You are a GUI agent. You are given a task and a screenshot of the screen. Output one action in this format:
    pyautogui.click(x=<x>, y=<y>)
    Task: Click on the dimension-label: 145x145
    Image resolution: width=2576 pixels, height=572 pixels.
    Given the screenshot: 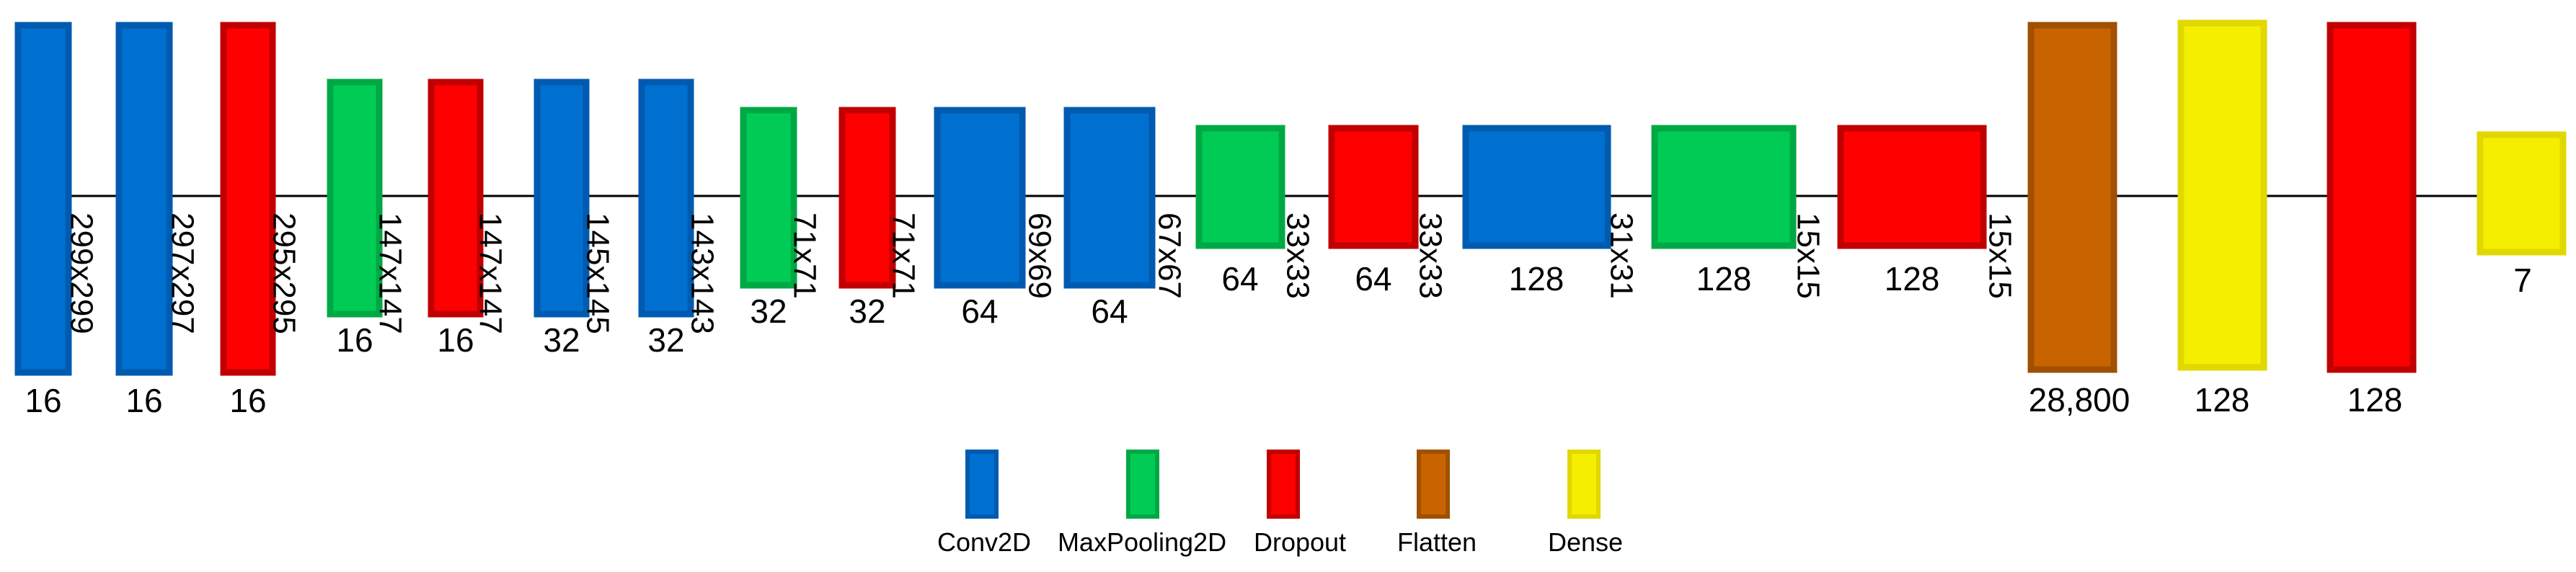 What is the action you would take?
    pyautogui.click(x=598, y=273)
    